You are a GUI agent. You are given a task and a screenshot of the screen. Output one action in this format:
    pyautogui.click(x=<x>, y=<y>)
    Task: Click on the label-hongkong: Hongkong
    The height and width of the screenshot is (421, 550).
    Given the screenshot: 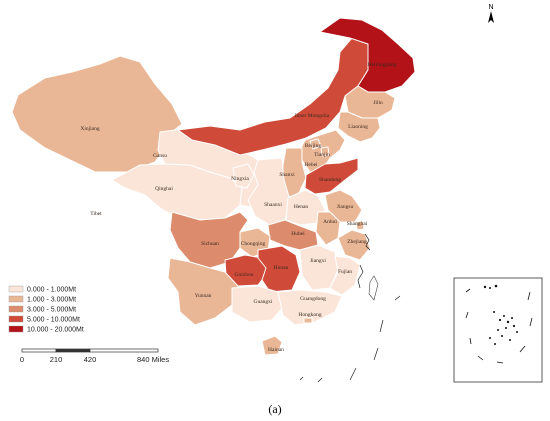 What is the action you would take?
    pyautogui.click(x=309, y=315)
    